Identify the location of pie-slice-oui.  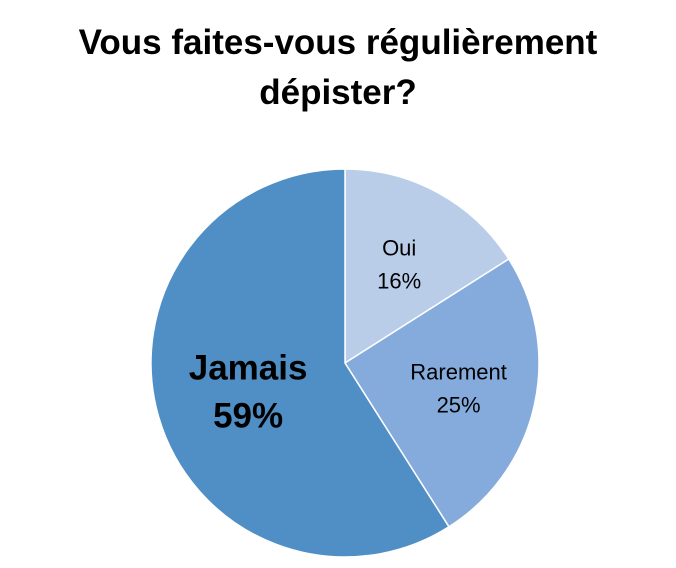
(427, 266).